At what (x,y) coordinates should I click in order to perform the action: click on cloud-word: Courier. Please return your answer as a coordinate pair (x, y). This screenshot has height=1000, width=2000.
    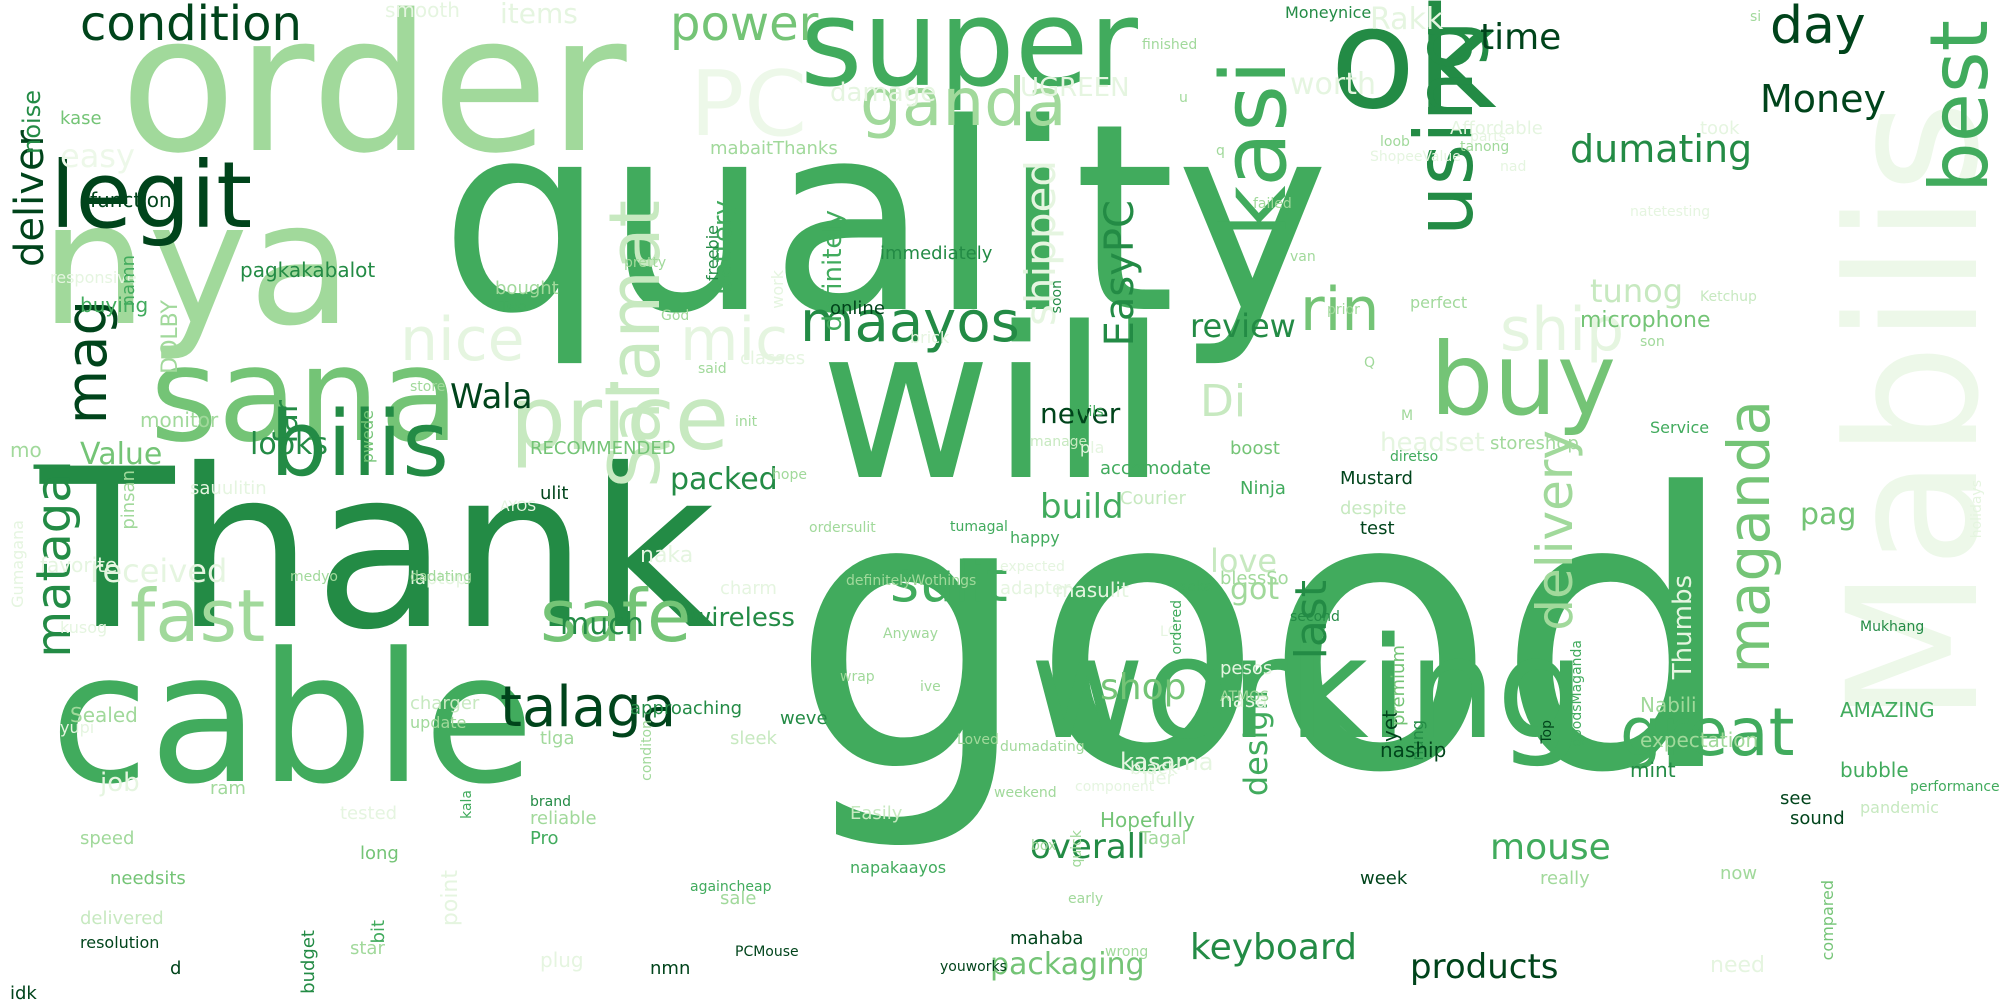
    Looking at the image, I should click on (1153, 498).